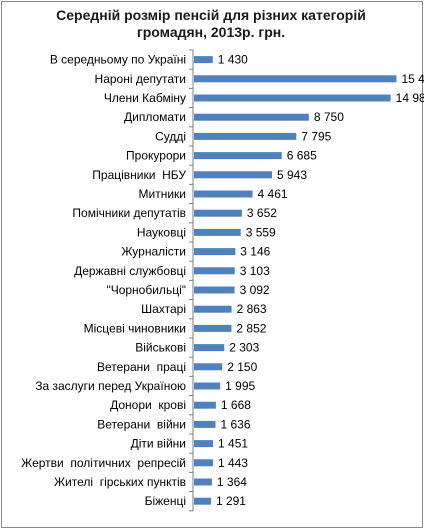 The image size is (424, 529). I want to click on category-label: Біженці, so click(165, 501).